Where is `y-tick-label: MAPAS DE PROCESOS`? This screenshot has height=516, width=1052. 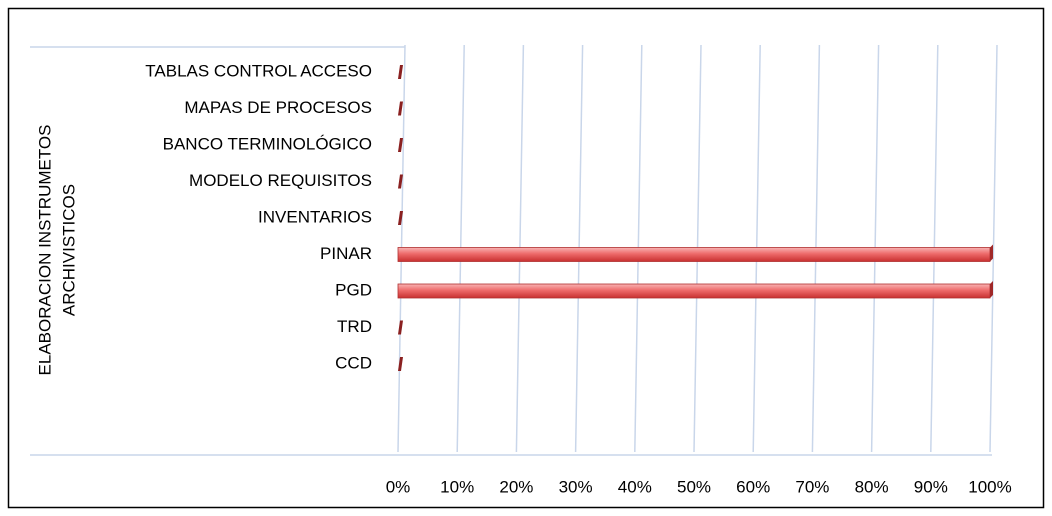
y-tick-label: MAPAS DE PROCESOS is located at coordinates (278, 107).